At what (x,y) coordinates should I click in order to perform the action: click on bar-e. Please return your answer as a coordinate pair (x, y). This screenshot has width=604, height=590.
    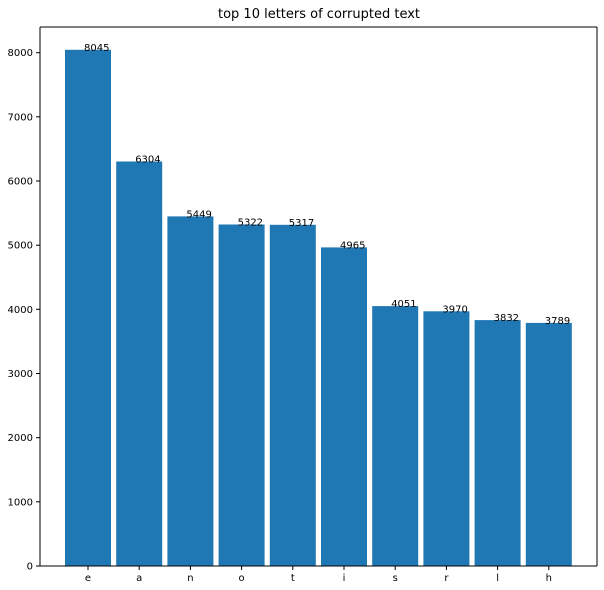
    Looking at the image, I should click on (88, 308).